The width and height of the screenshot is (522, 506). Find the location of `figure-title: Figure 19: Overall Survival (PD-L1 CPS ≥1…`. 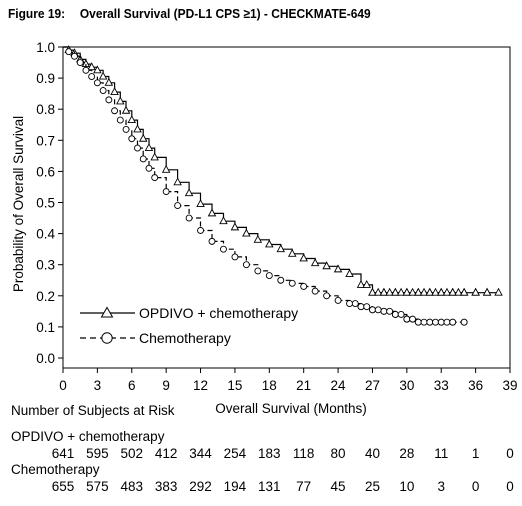

figure-title: Figure 19: Overall Survival (PD-L1 CPS ≥1… is located at coordinates (189, 13).